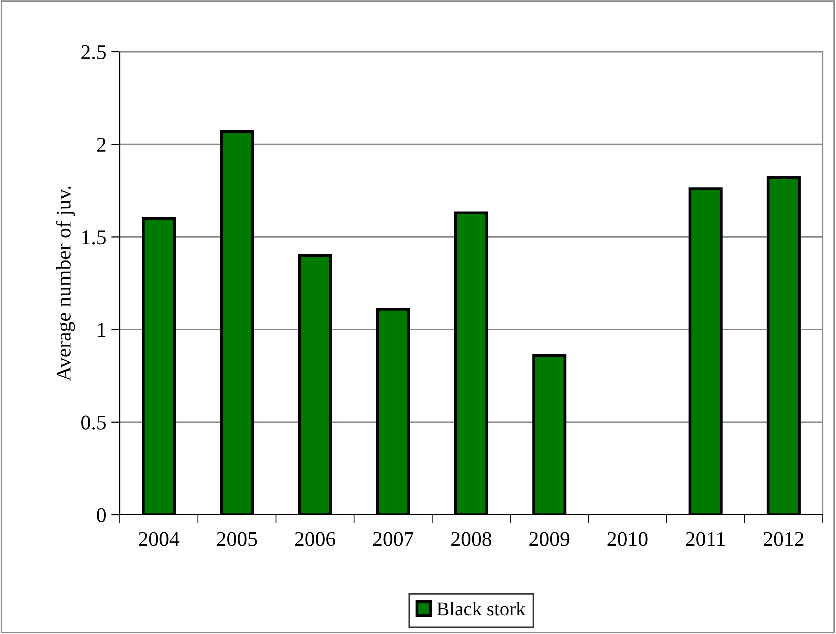 This screenshot has height=634, width=836. I want to click on y-tick-label: 1.5, so click(94, 237).